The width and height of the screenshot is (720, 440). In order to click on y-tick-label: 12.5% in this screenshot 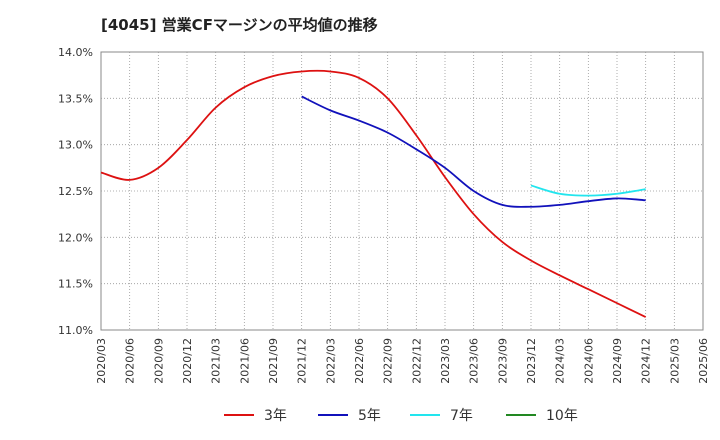, I will do `click(75, 191)`.